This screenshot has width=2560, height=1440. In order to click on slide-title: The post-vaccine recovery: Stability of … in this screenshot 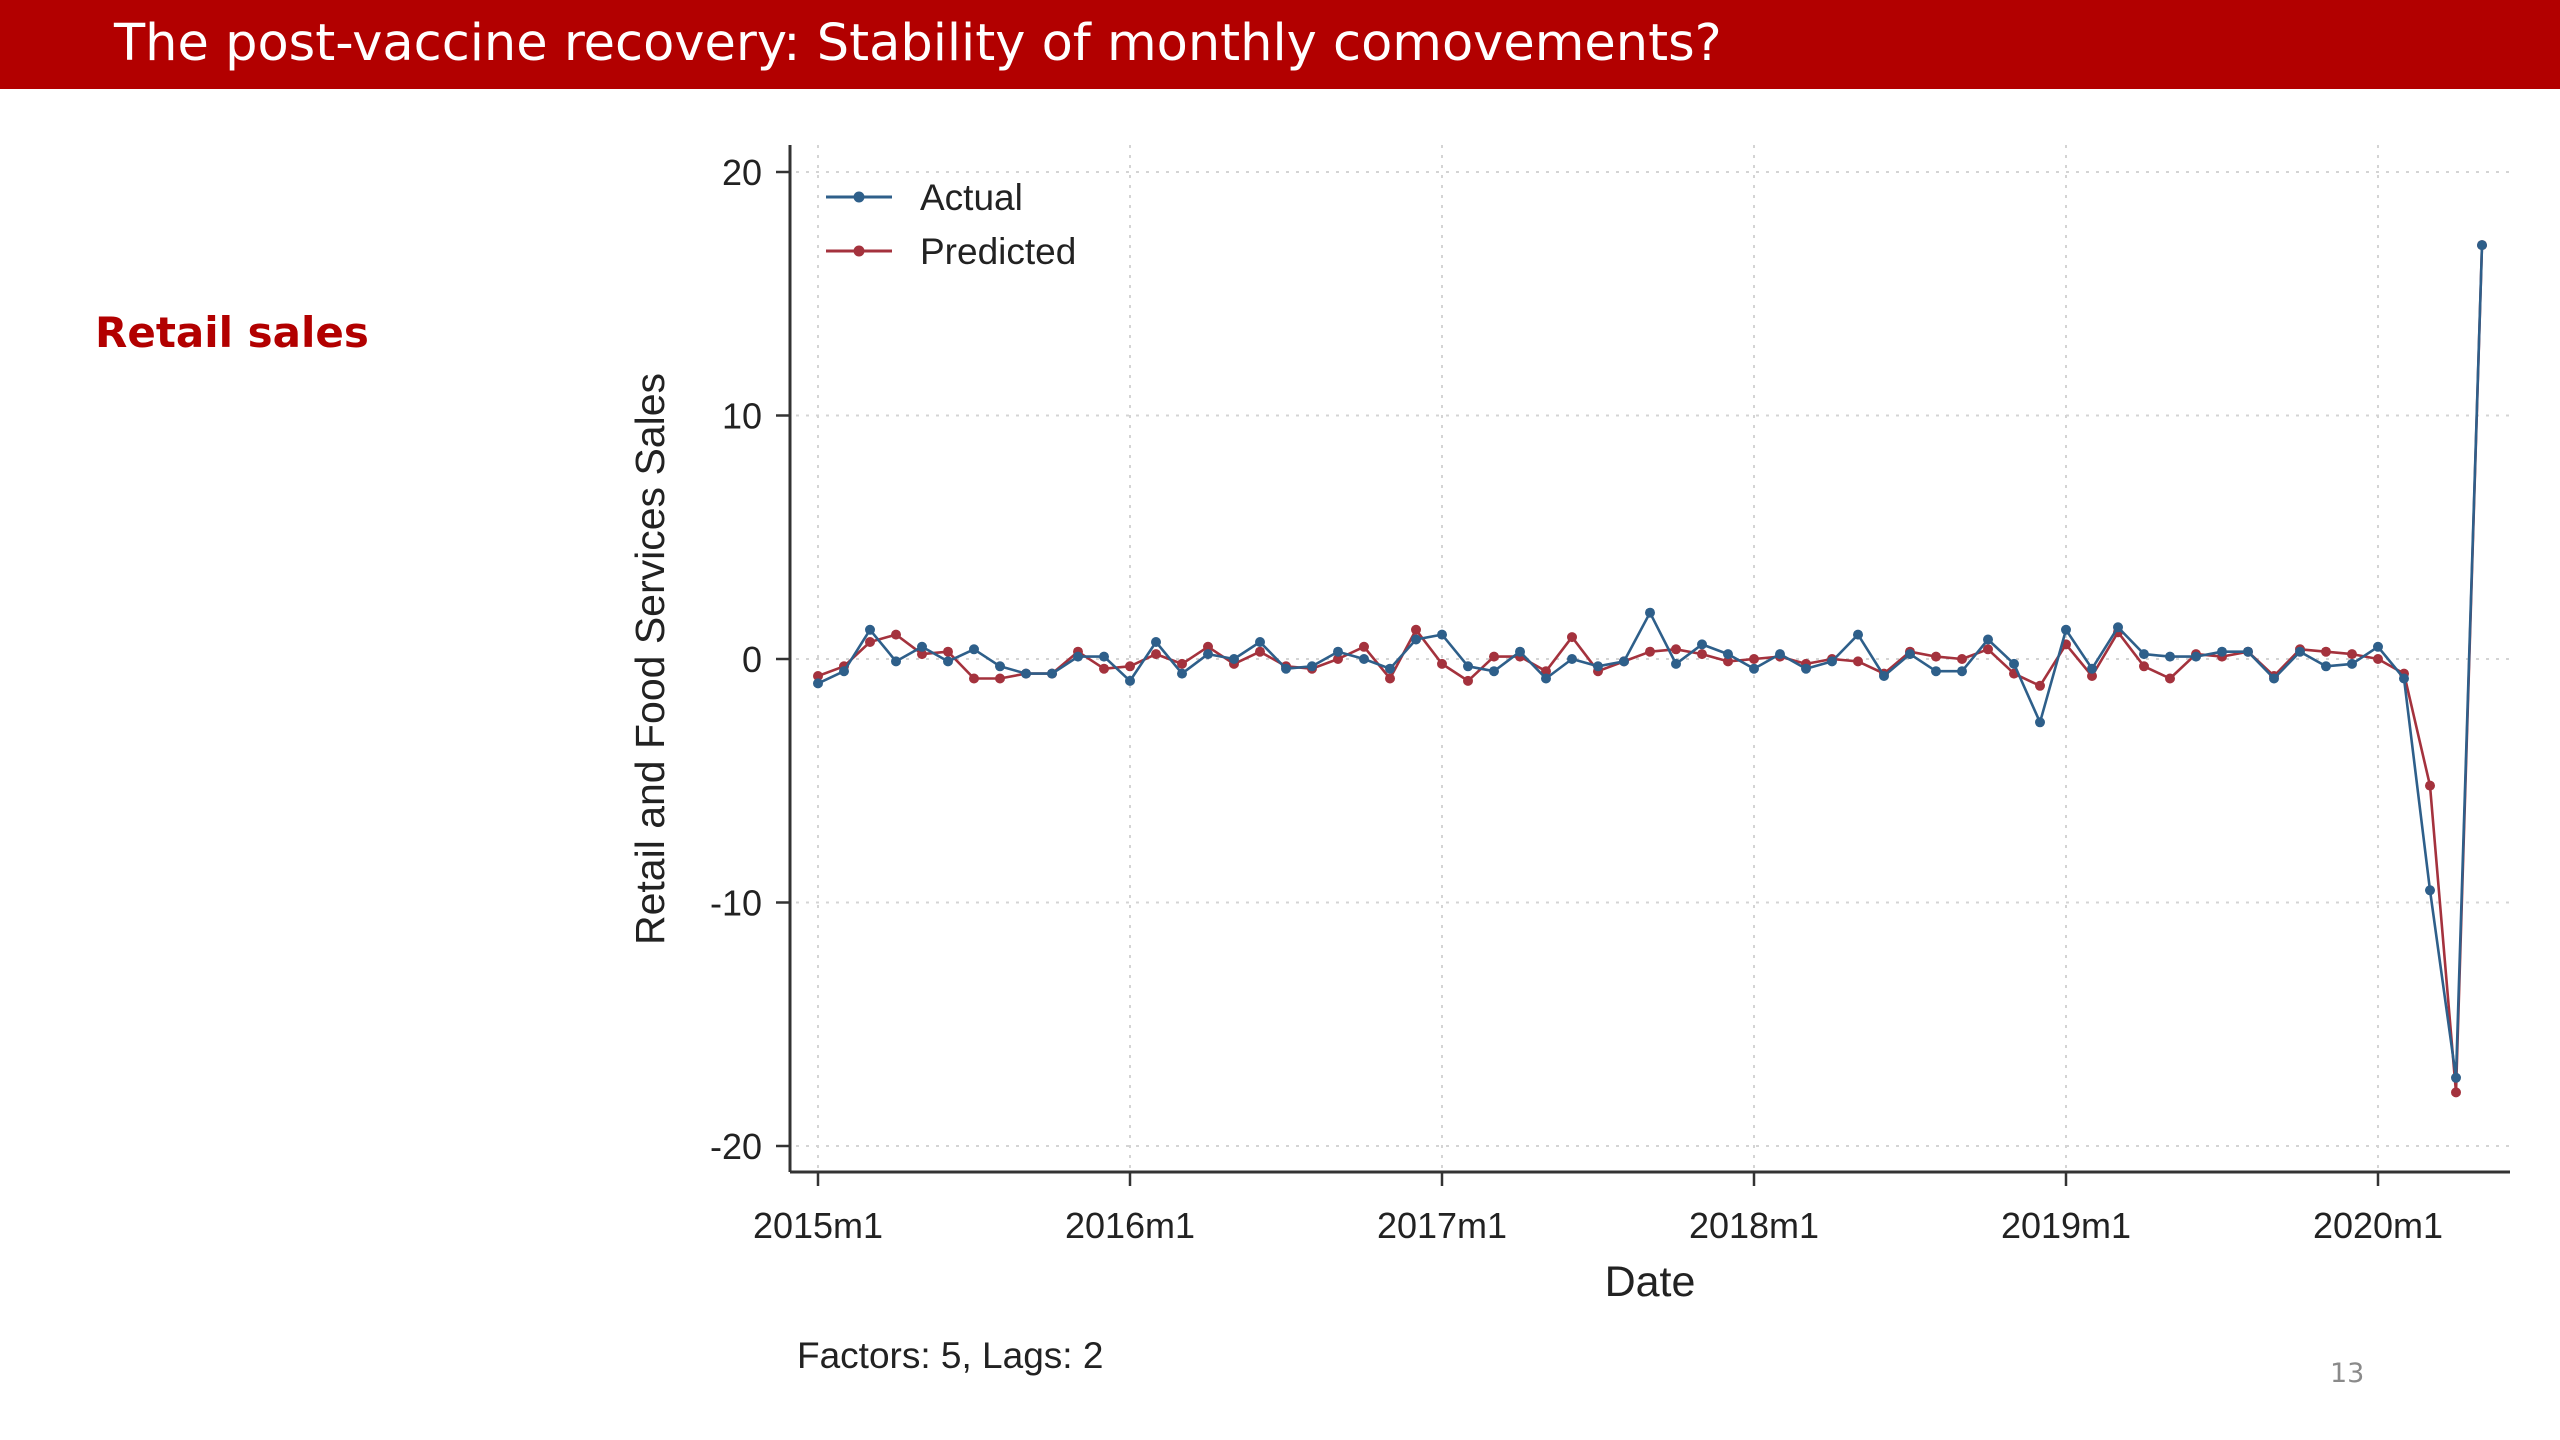, I will do `click(918, 43)`.